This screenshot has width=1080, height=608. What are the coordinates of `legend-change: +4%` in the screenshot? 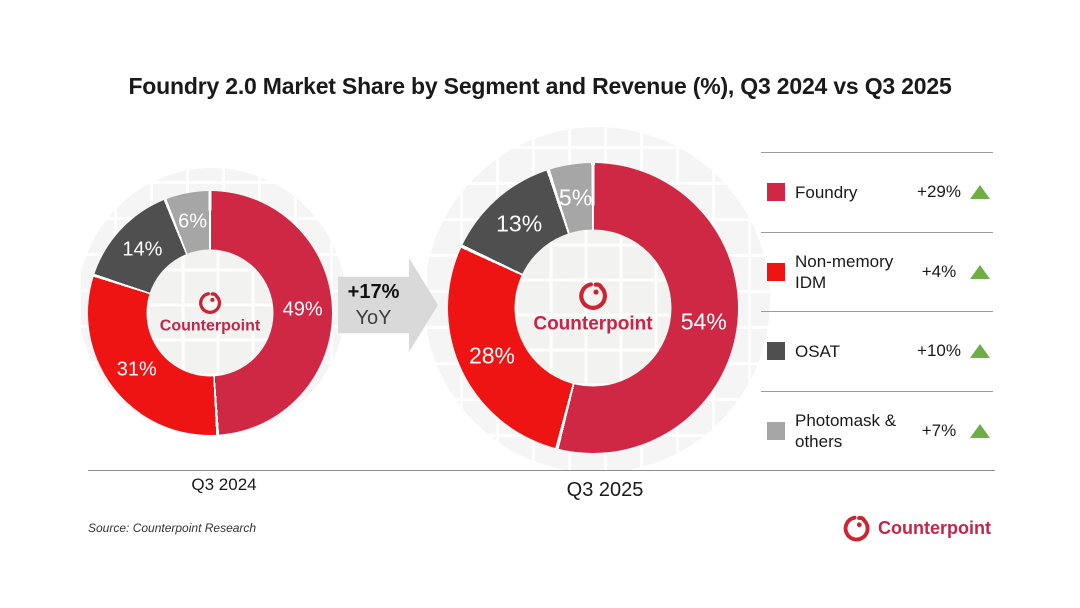 It's located at (939, 271).